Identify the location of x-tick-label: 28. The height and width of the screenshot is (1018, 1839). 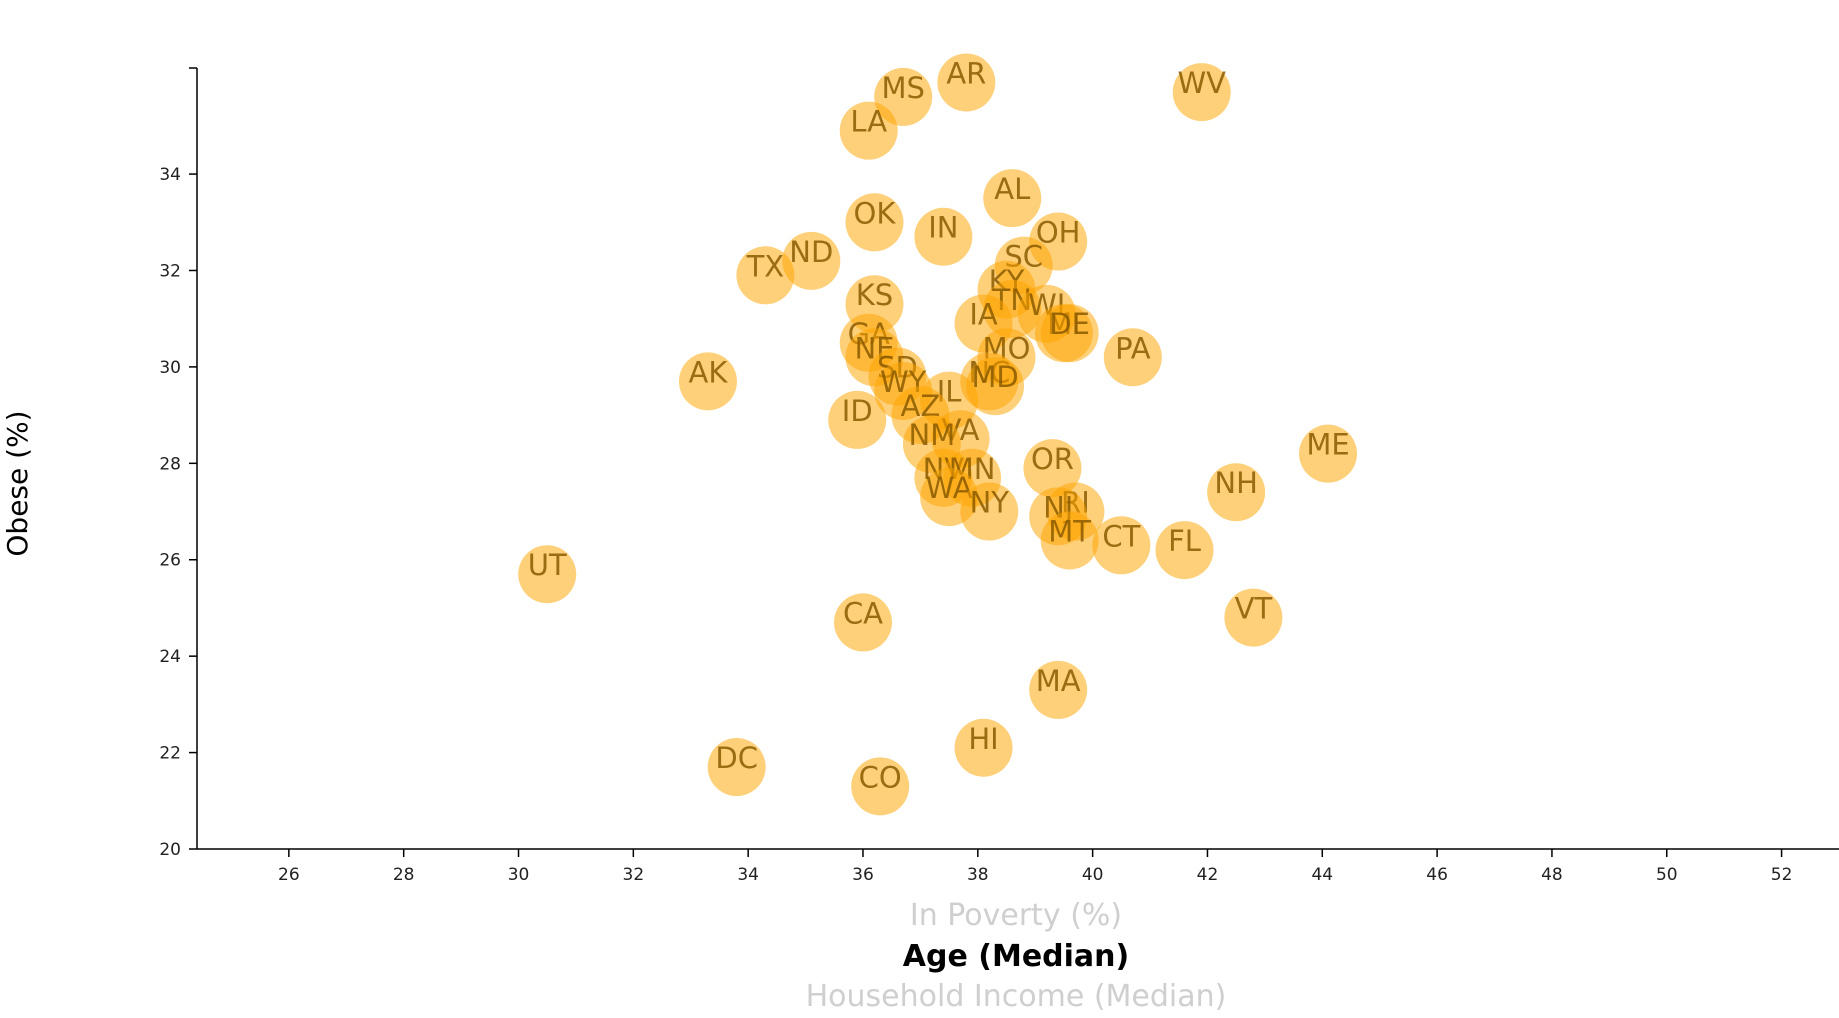
(404, 875).